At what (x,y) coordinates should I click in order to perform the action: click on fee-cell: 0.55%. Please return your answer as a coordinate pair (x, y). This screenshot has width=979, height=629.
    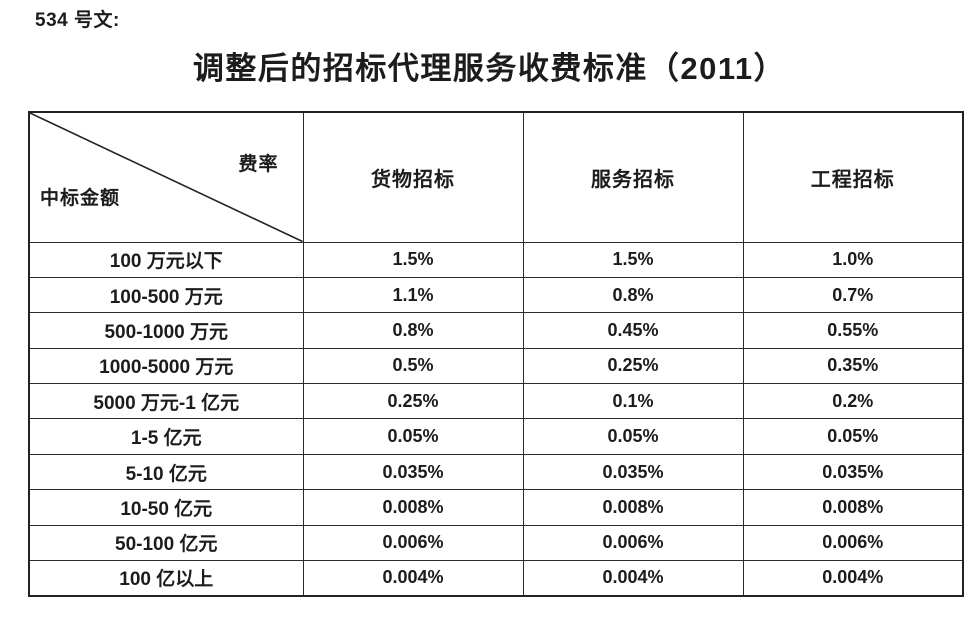
    Looking at the image, I should click on (853, 330).